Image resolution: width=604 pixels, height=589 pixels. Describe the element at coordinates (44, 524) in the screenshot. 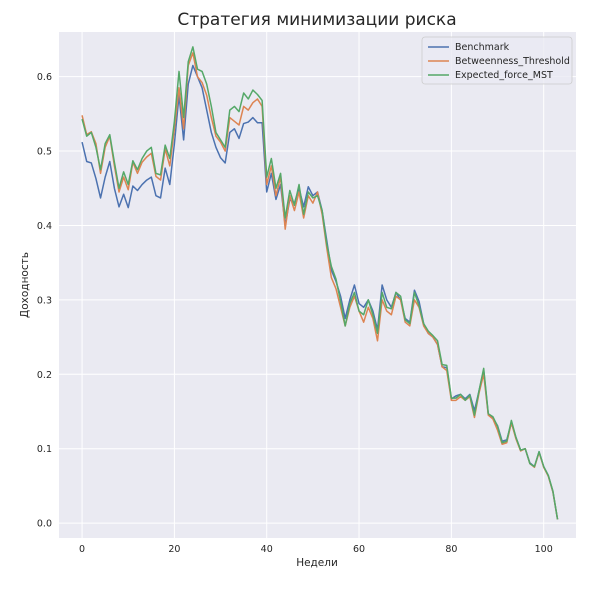

I see `y-tick-label: 0.0` at that location.